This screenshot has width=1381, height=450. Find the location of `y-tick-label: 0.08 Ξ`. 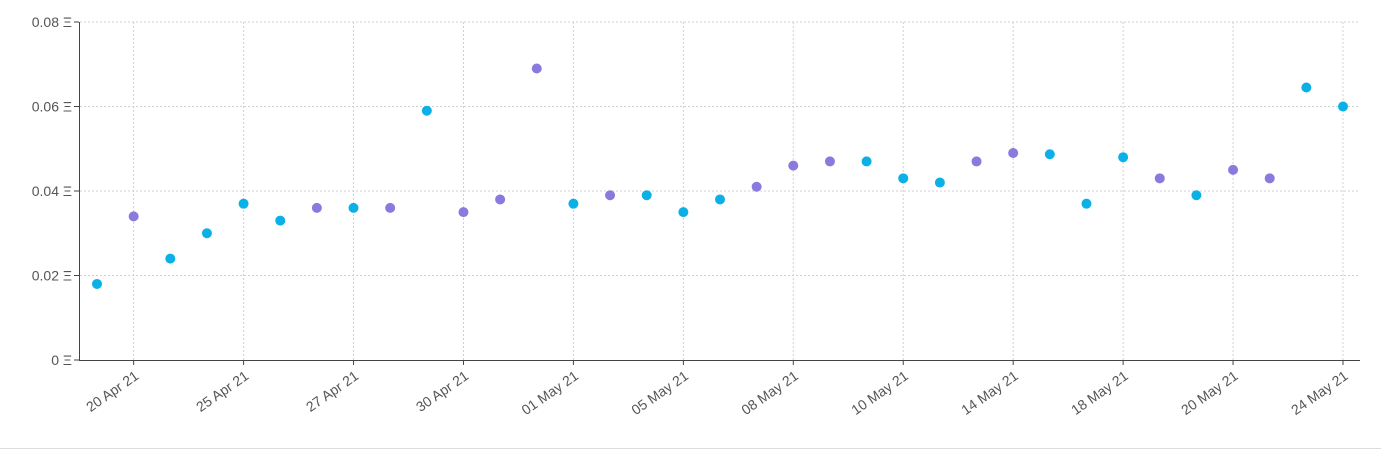

y-tick-label: 0.08 Ξ is located at coordinates (52, 22).